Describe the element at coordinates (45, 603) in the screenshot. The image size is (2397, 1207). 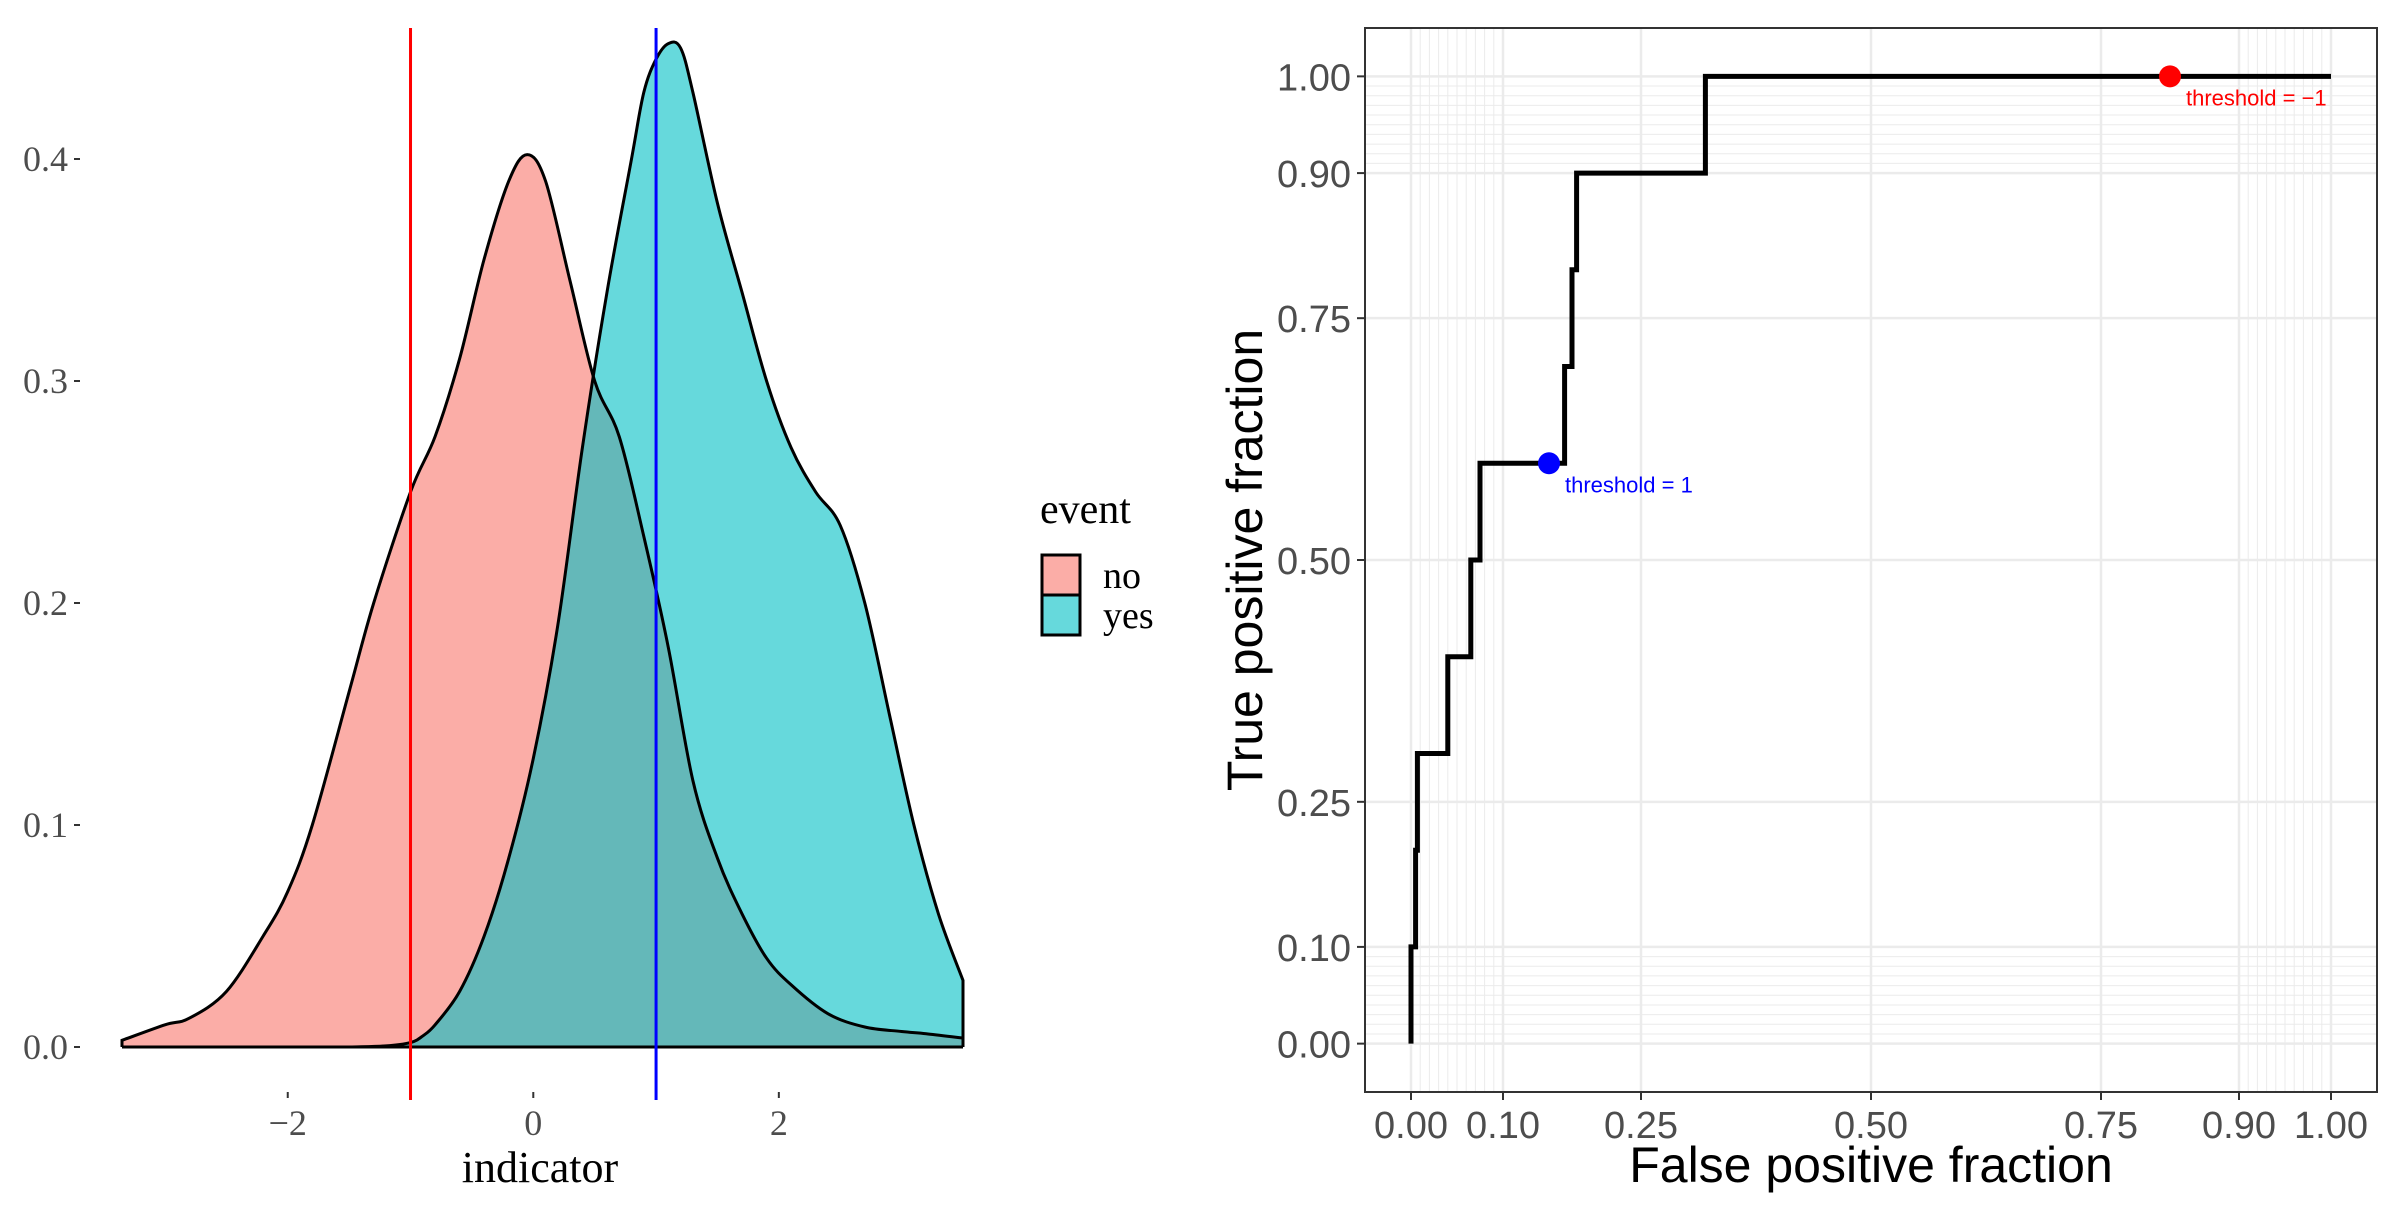
I see `density-y-tick-label: 0.2` at that location.